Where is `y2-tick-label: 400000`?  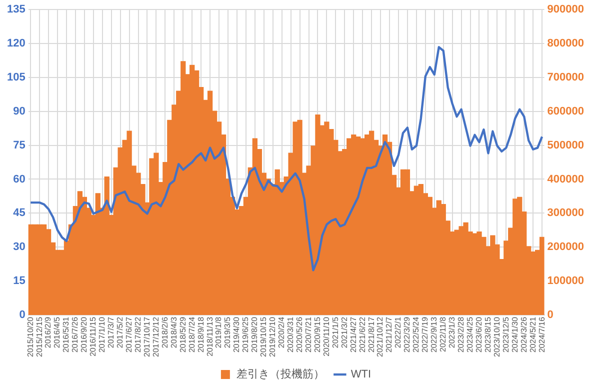 y2-tick-label: 400000 is located at coordinates (565, 179).